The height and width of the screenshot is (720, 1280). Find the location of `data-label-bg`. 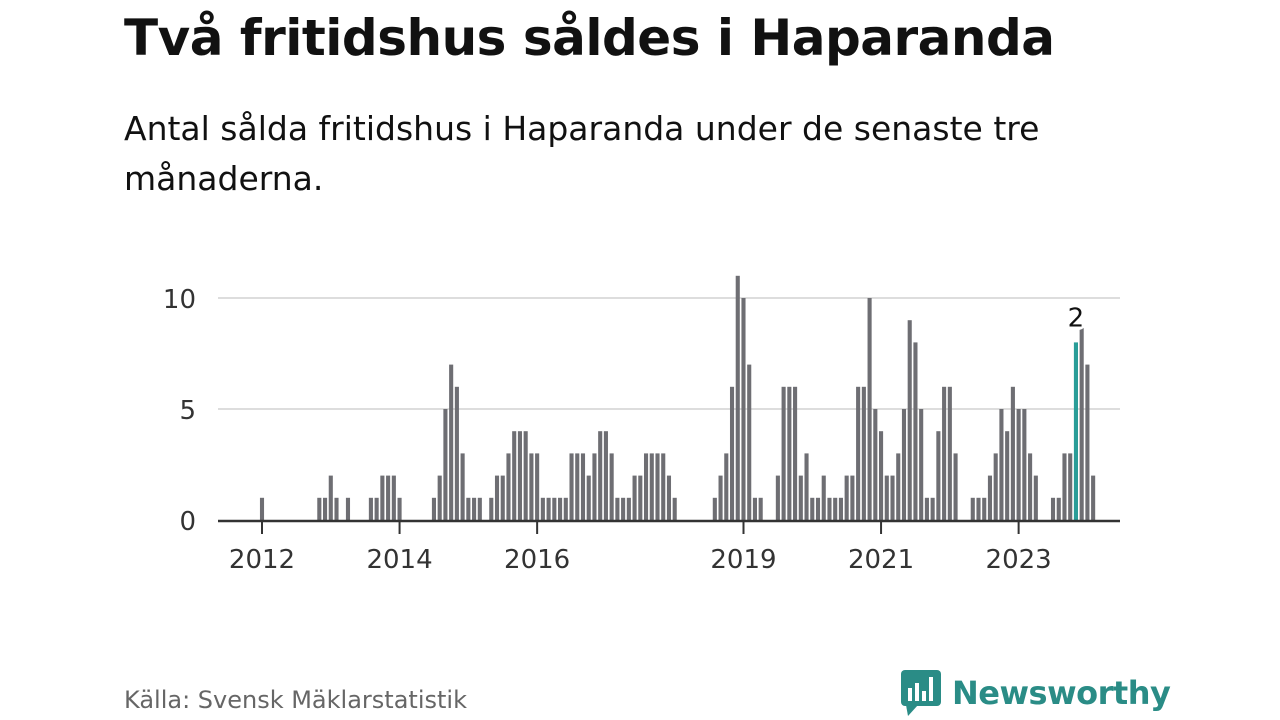

data-label-bg is located at coordinates (1075, 316).